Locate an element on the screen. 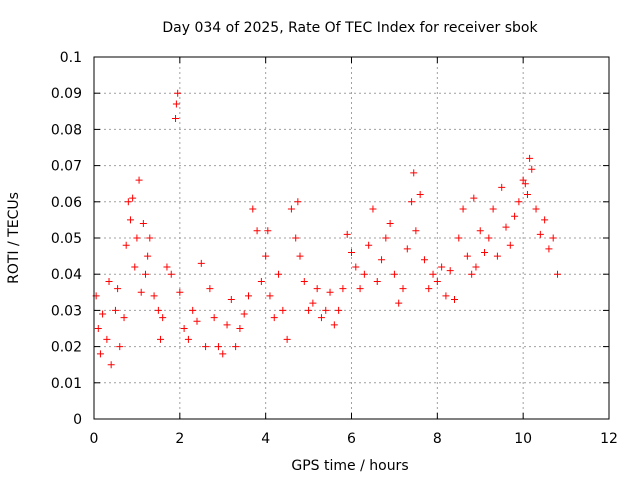 This screenshot has height=480, width=640. x-axis-label: GPS time / hours is located at coordinates (349, 466).